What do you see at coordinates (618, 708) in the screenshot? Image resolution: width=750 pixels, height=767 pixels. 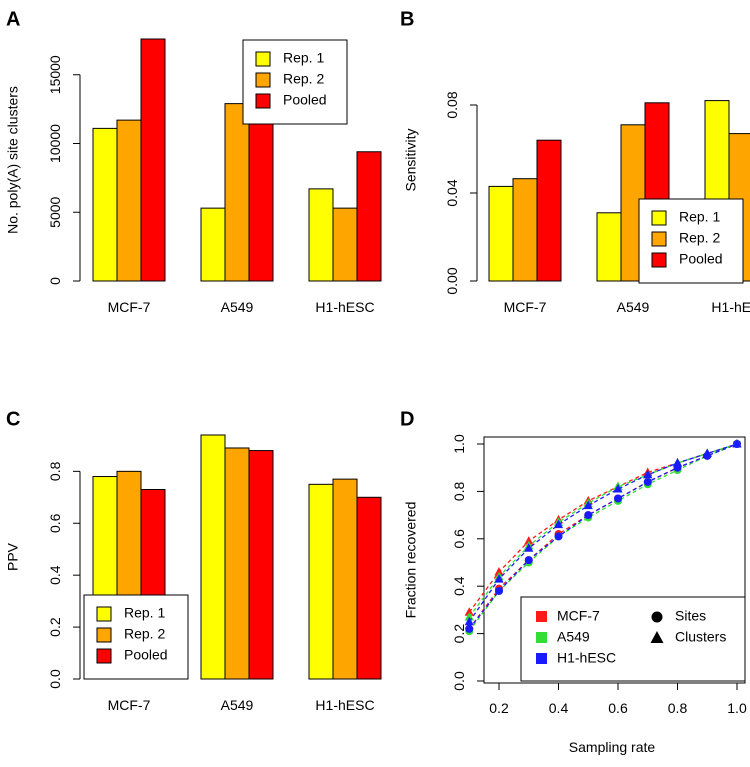 I see `x-tick-label: 0.6` at bounding box center [618, 708].